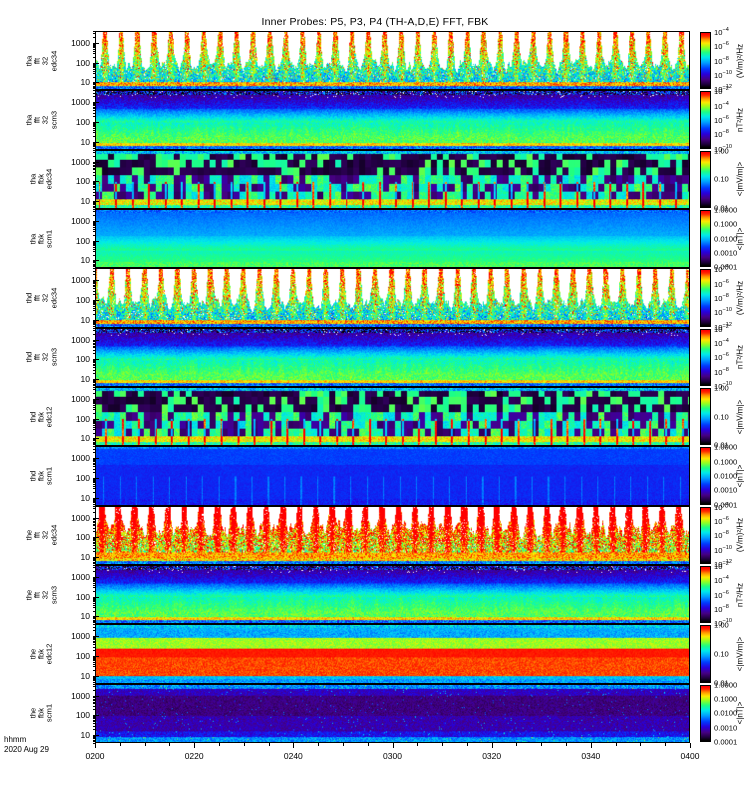  What do you see at coordinates (392, 713) in the screenshot?
I see `spectrogram-panel-the-fbk-scm1` at bounding box center [392, 713].